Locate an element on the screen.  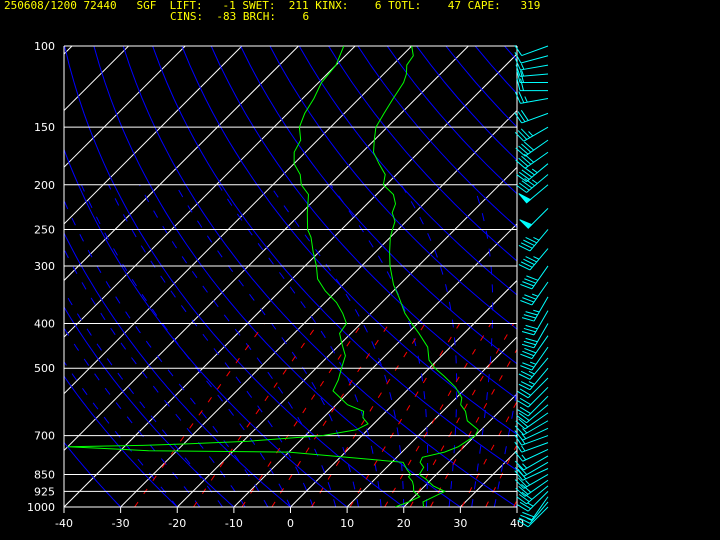
pressure-tick-label: 400 is located at coordinates (44, 324).